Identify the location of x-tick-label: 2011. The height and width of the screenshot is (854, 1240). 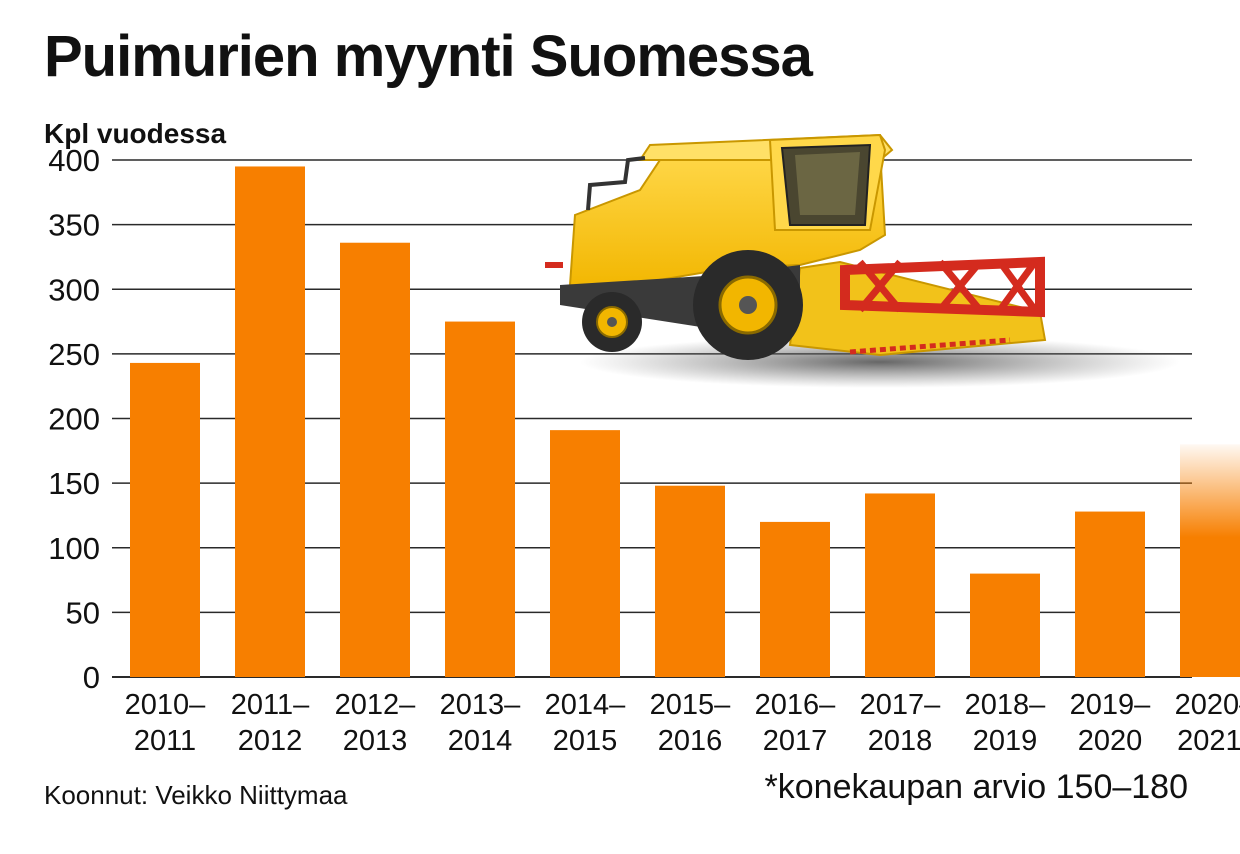
(165, 741).